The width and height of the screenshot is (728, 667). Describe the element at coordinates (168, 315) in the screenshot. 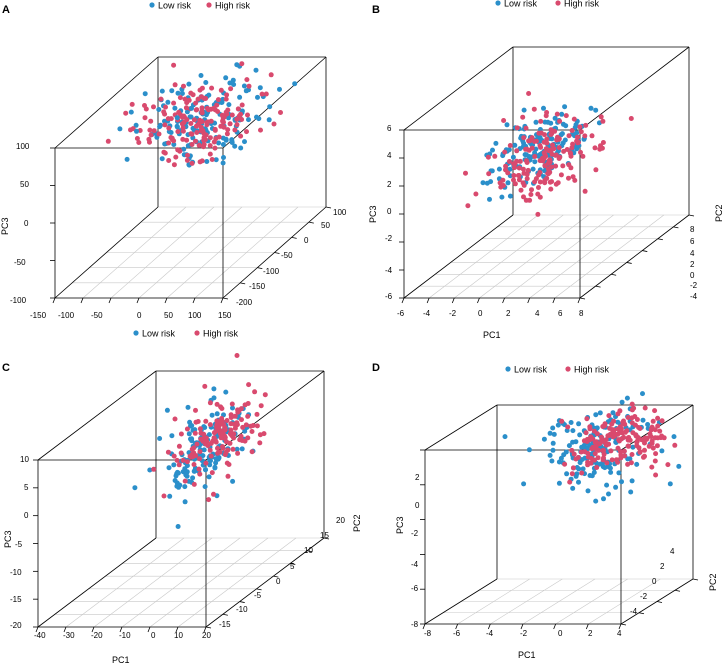

I see `x-tick-label: 50` at that location.